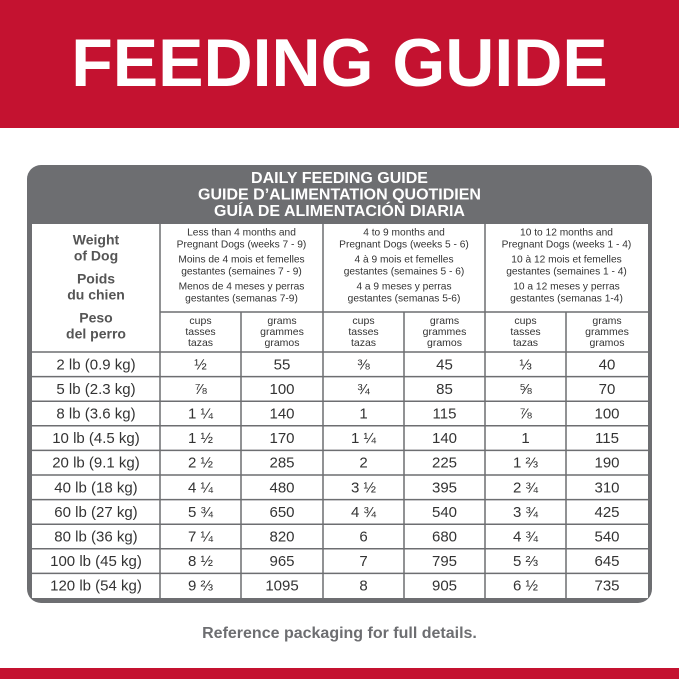  Describe the element at coordinates (363, 561) in the screenshot. I see `amount-cell: 7` at that location.